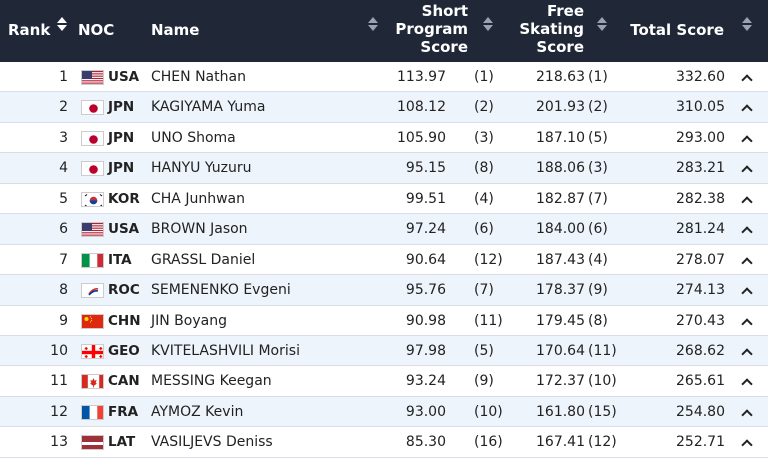 This screenshot has width=768, height=459. Describe the element at coordinates (488, 24) in the screenshot. I see `sort-short-program-icon` at that location.